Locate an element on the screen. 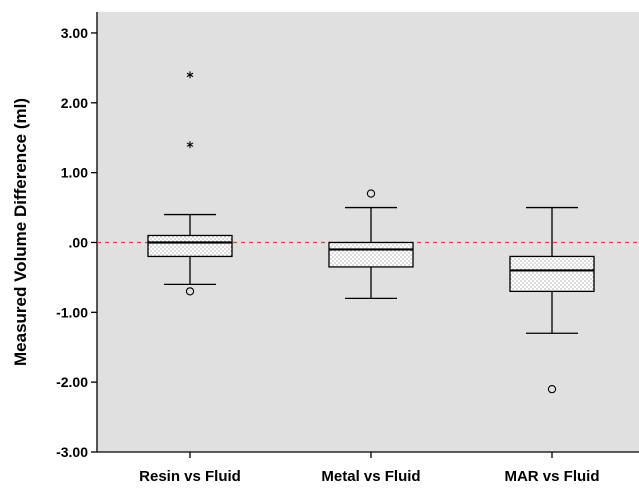  x-category-label: Metal vs Fluid is located at coordinates (370, 476).